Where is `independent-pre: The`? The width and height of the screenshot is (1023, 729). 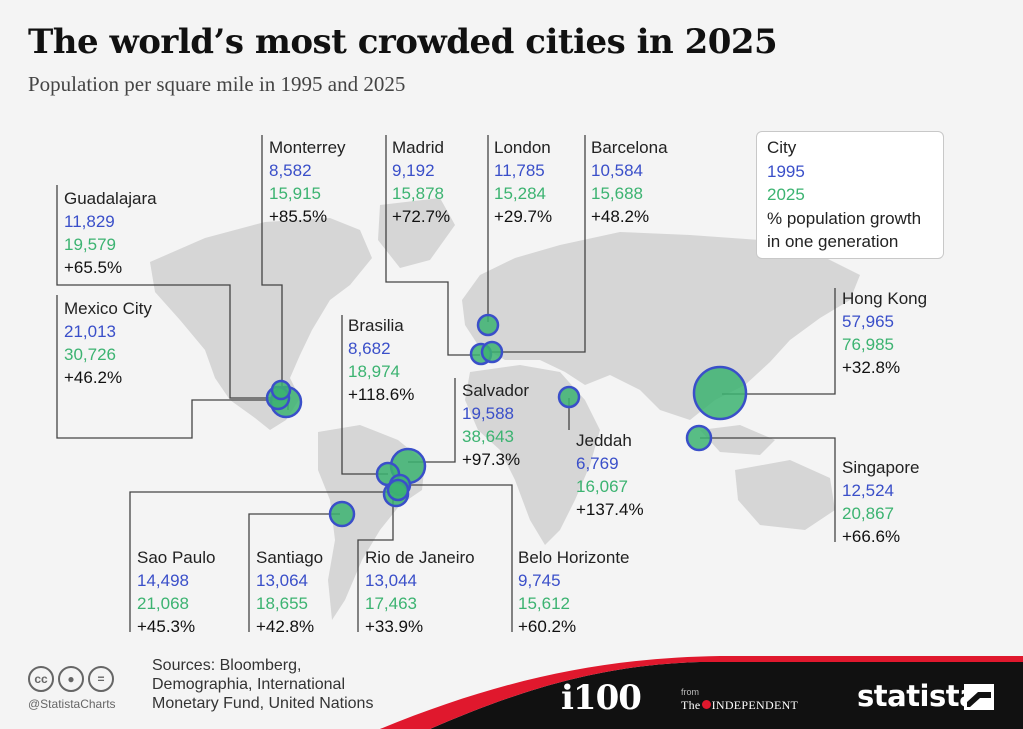
independent-pre: The is located at coordinates (691, 705).